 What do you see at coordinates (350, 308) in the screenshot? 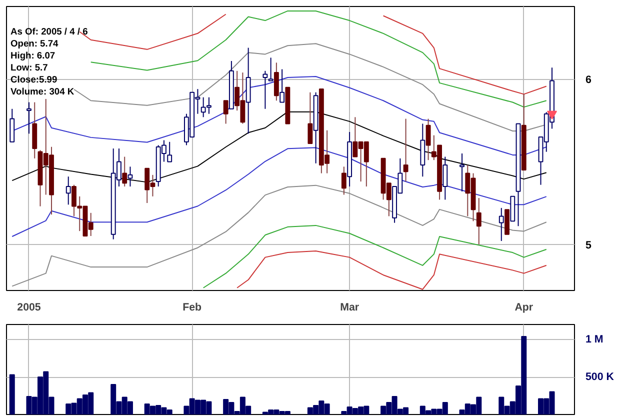
I see `x-tick-label: Mar` at bounding box center [350, 308].